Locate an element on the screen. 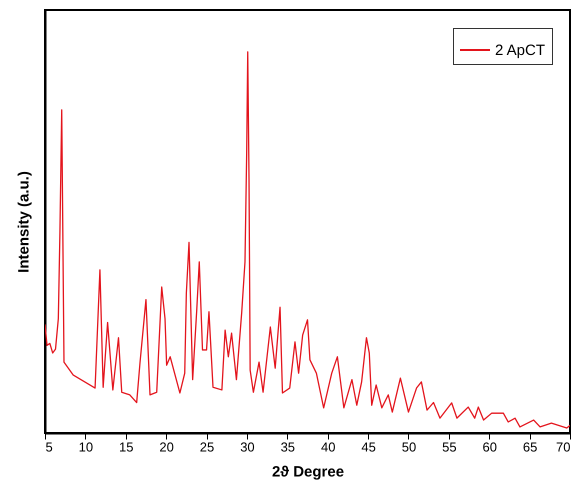 This screenshot has width=580, height=502. x-tick-label: 20 is located at coordinates (166, 447).